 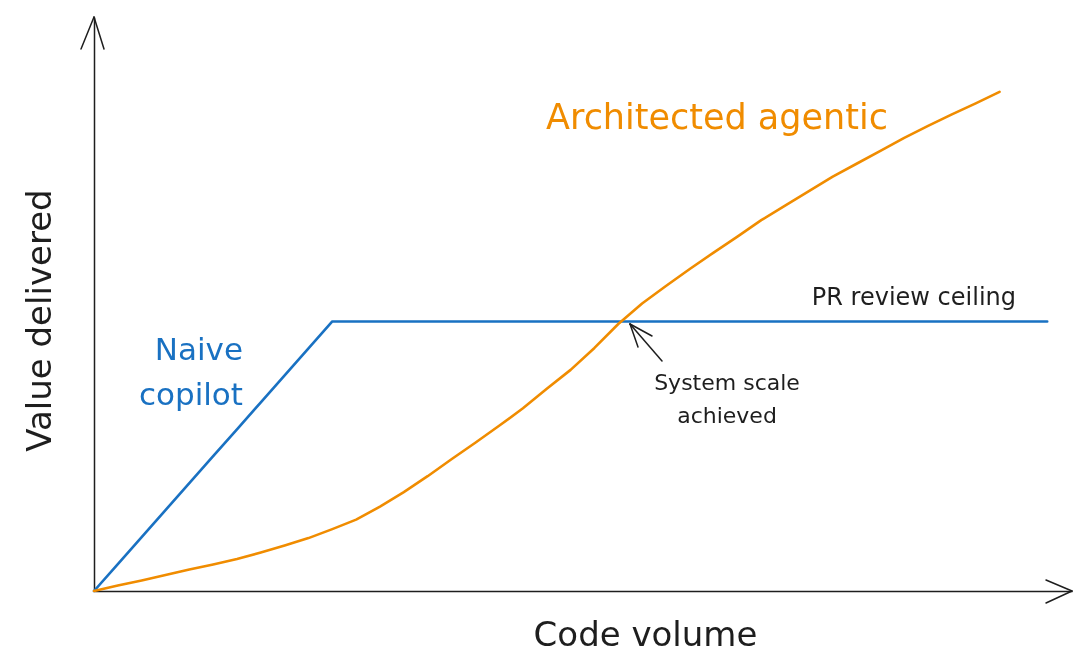 I want to click on annotation: System scale achieved, so click(x=727, y=399).